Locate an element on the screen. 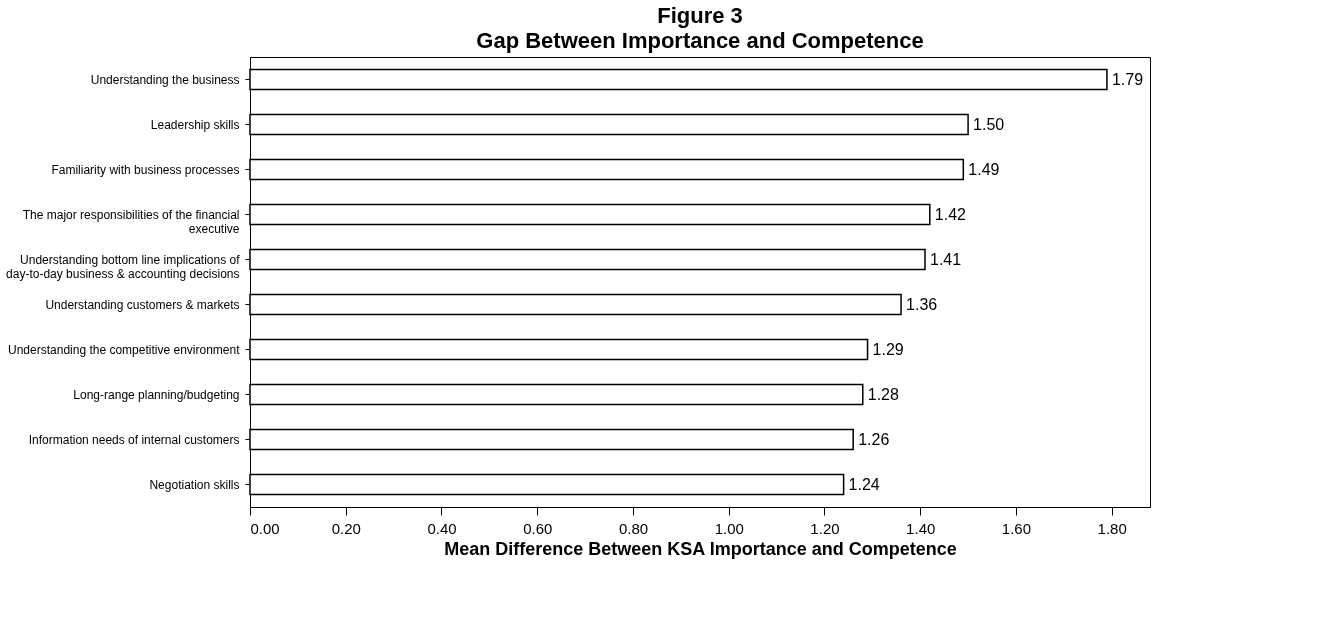 The height and width of the screenshot is (636, 1338). x-tick-label: 0.60 is located at coordinates (538, 528).